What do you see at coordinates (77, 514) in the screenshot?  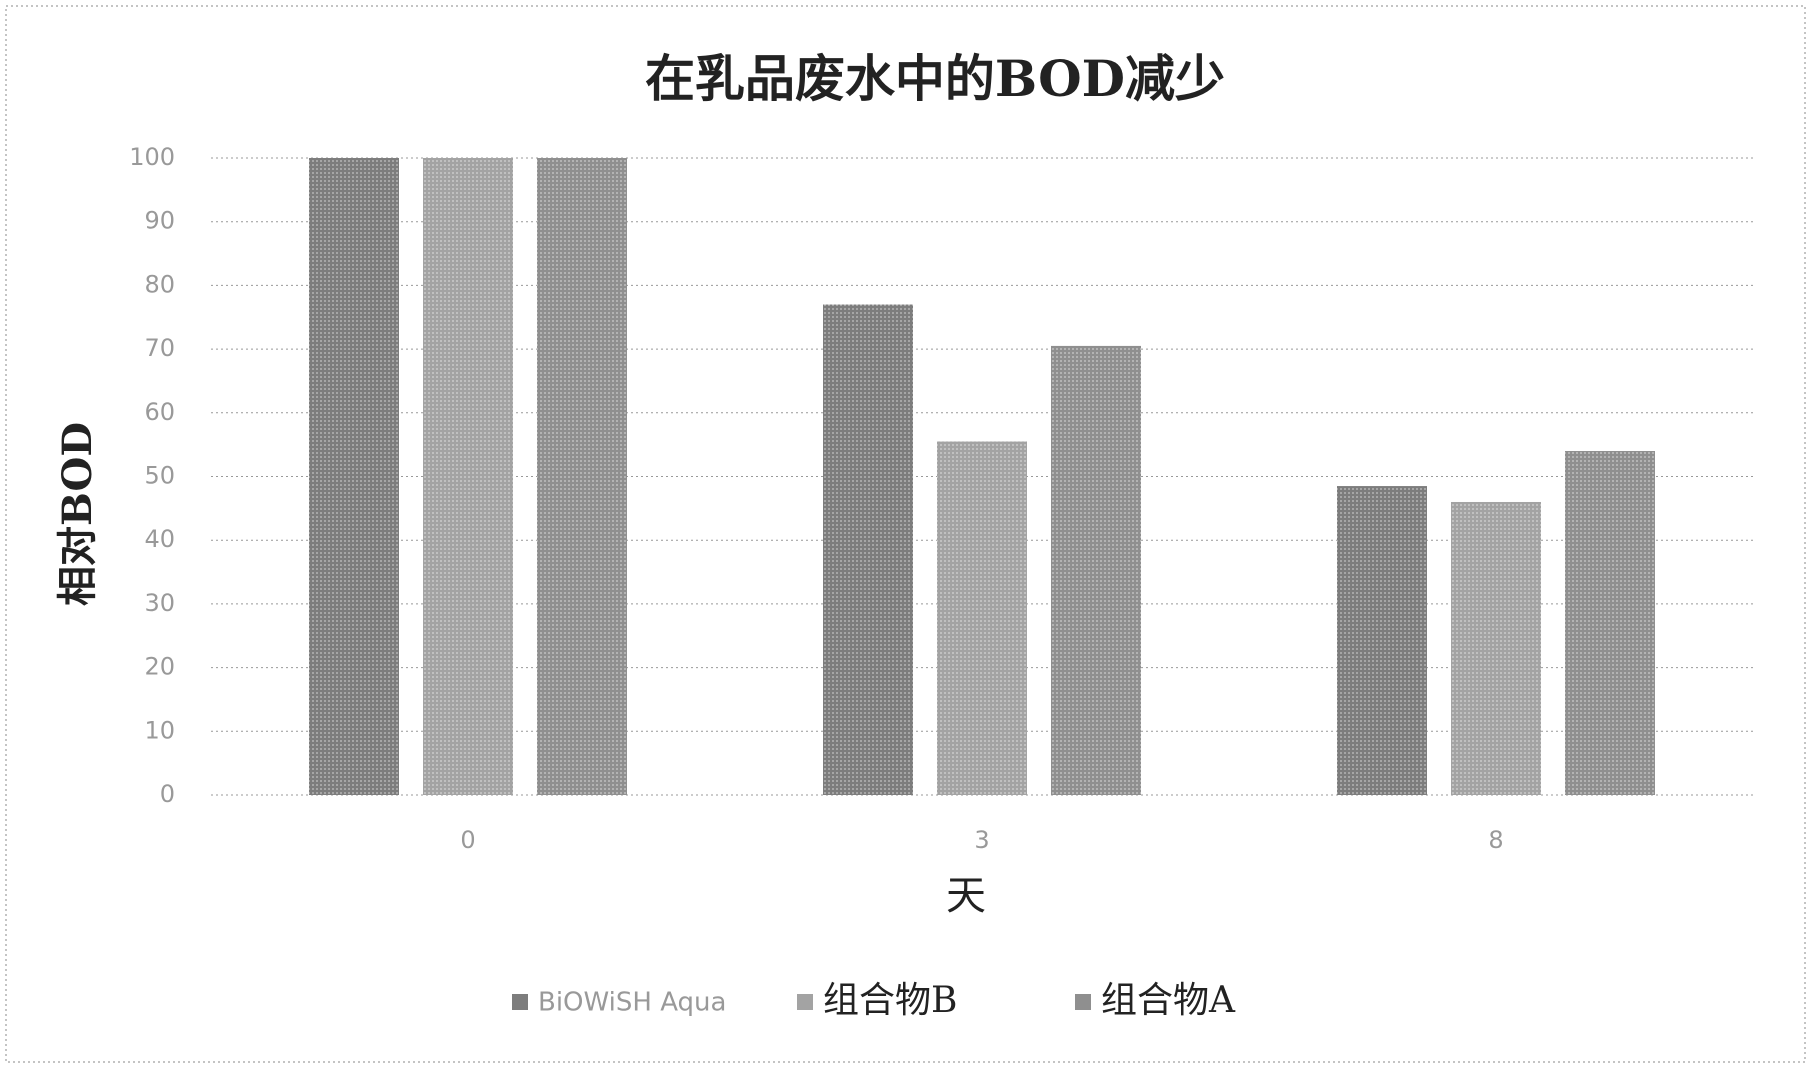 I see `y-axis-title: 相对BOD` at bounding box center [77, 514].